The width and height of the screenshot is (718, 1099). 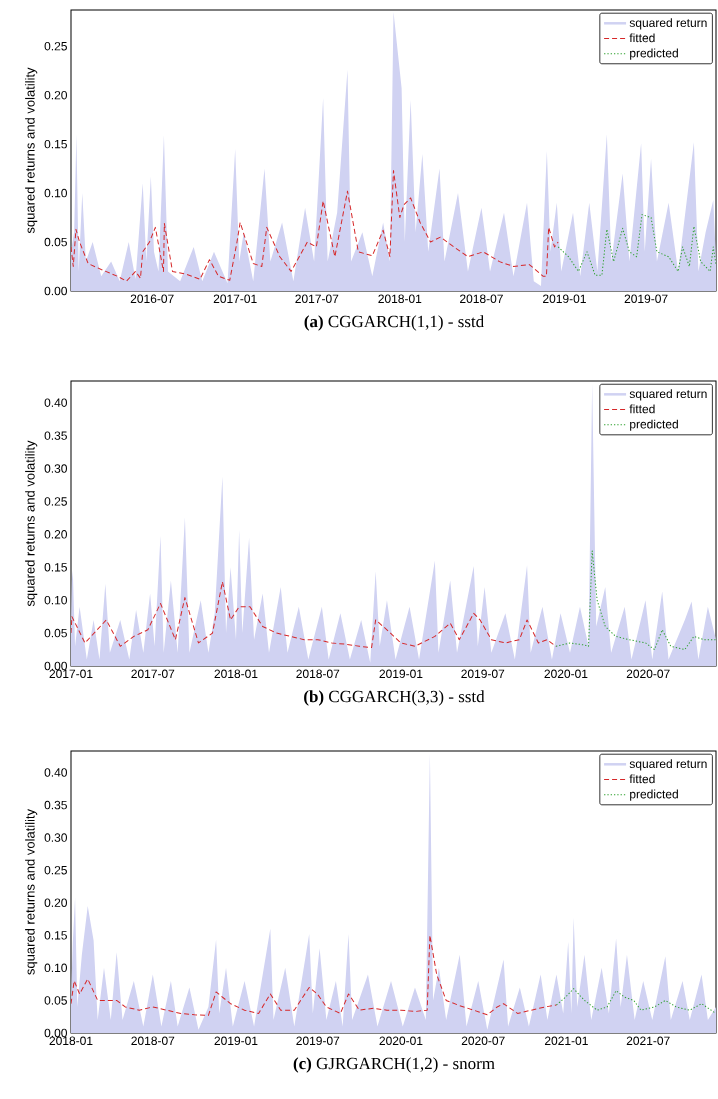 What do you see at coordinates (566, 1041) in the screenshot?
I see `x-tick-label: 2021-01` at bounding box center [566, 1041].